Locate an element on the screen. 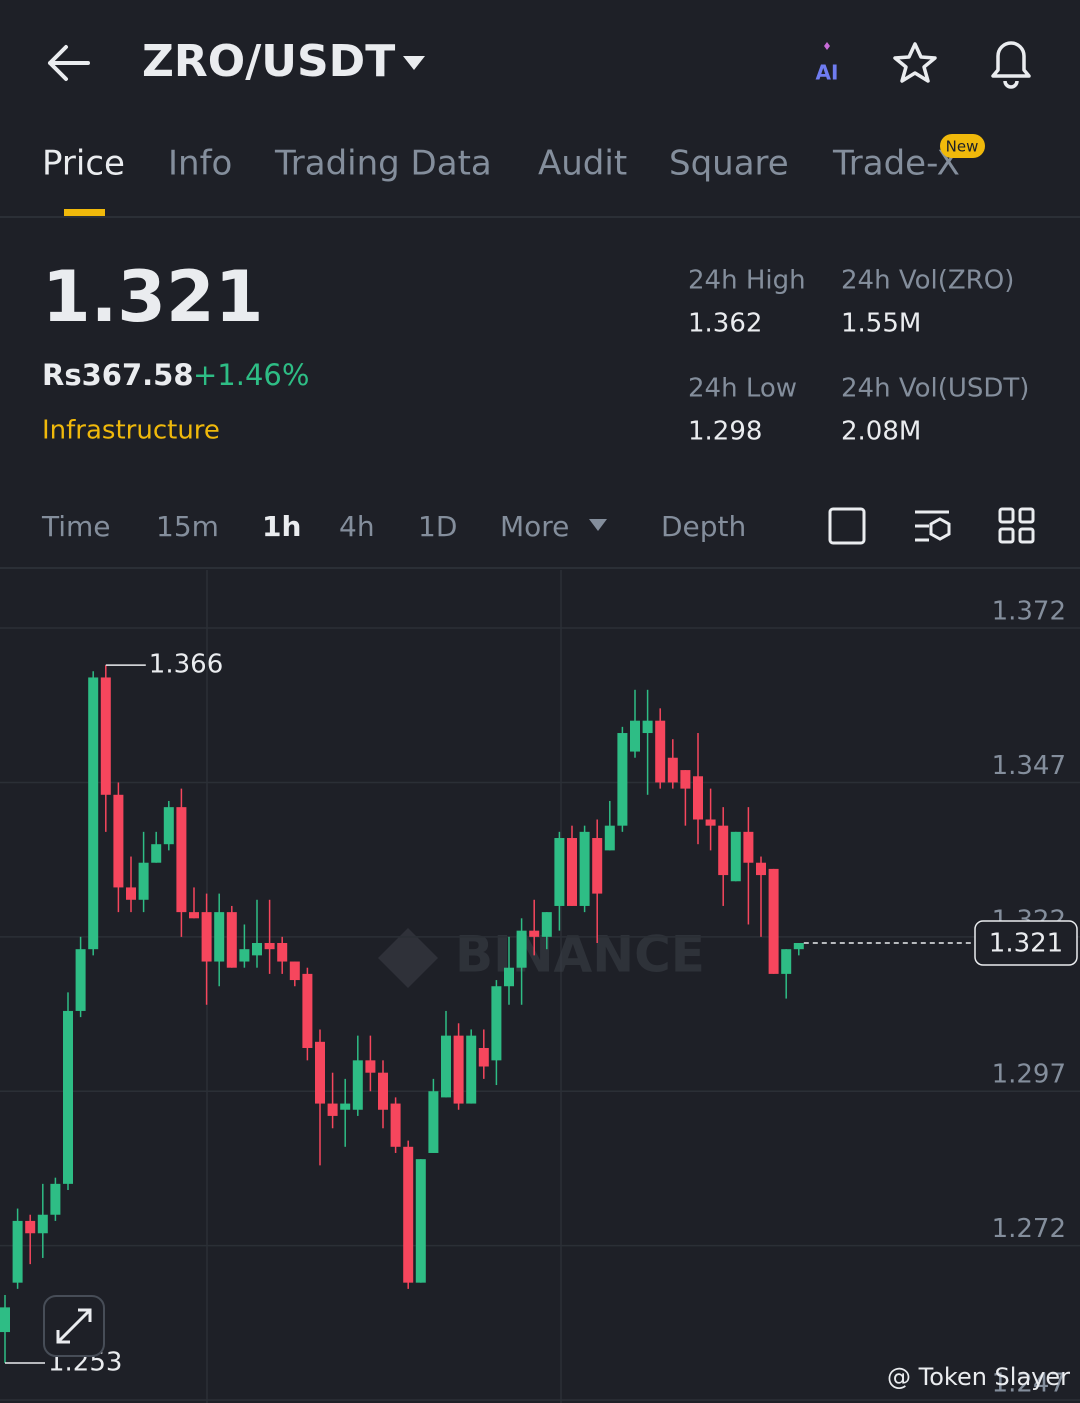 The image size is (1080, 1403). more-dropdown is located at coordinates (598, 525).